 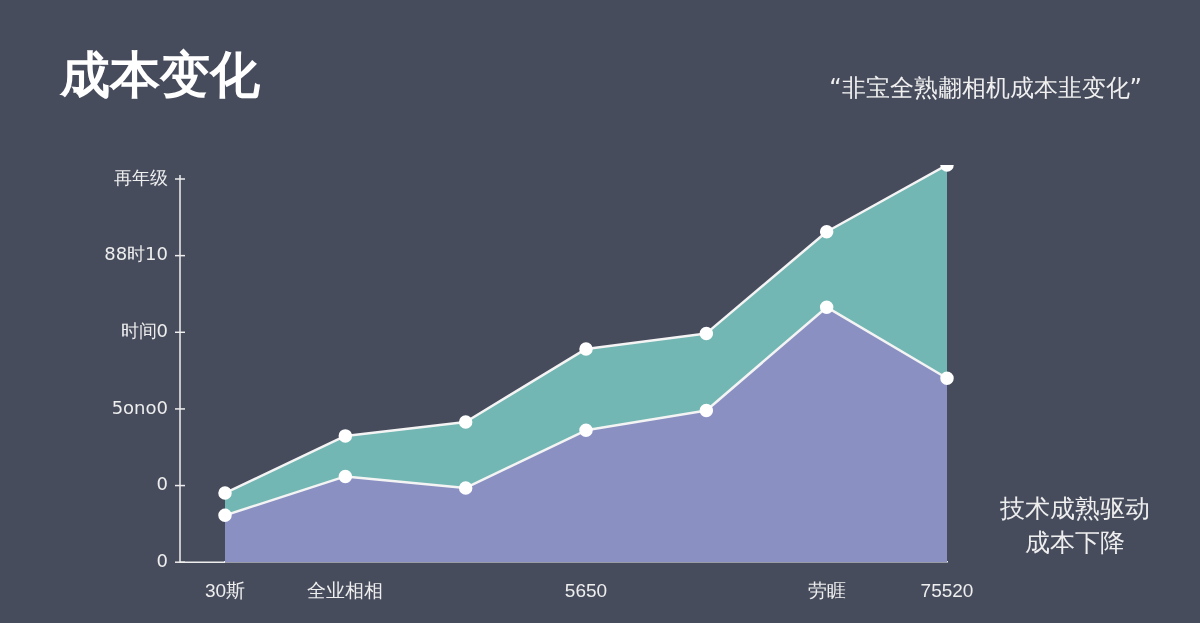 What do you see at coordinates (139, 407) in the screenshot?
I see `text: 5ono0` at bounding box center [139, 407].